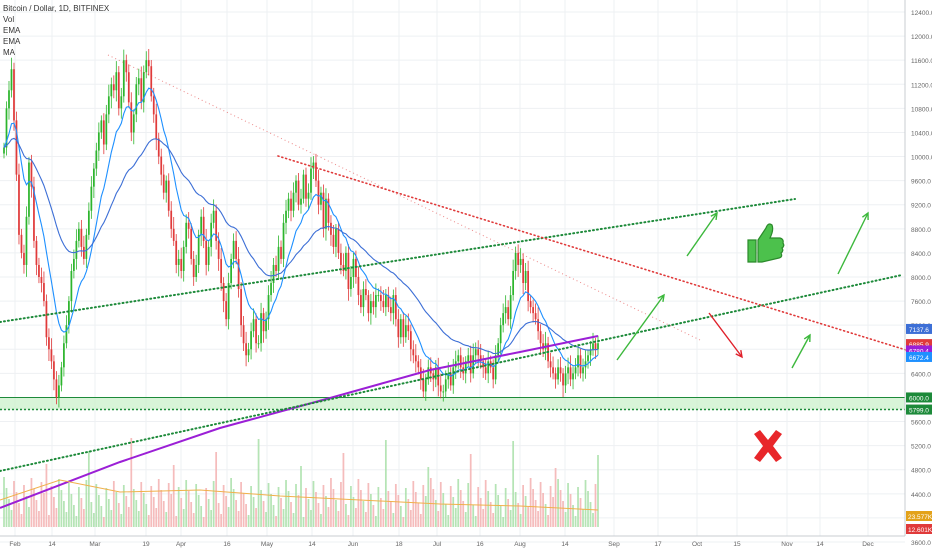  Describe the element at coordinates (921, 206) in the screenshot. I see `y-tick-label: 9200.0` at that location.